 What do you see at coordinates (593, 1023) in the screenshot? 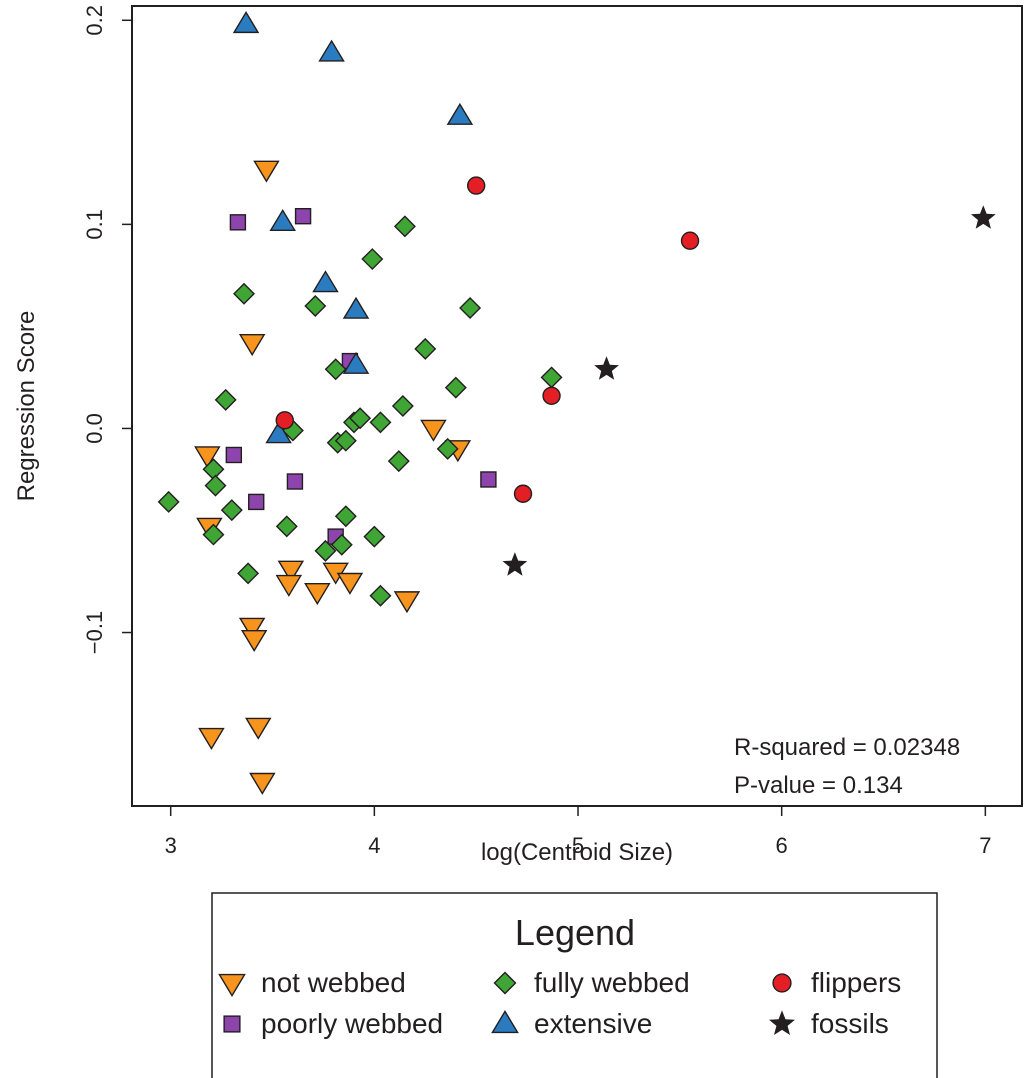
I see `legend-label: extensive` at bounding box center [593, 1023].